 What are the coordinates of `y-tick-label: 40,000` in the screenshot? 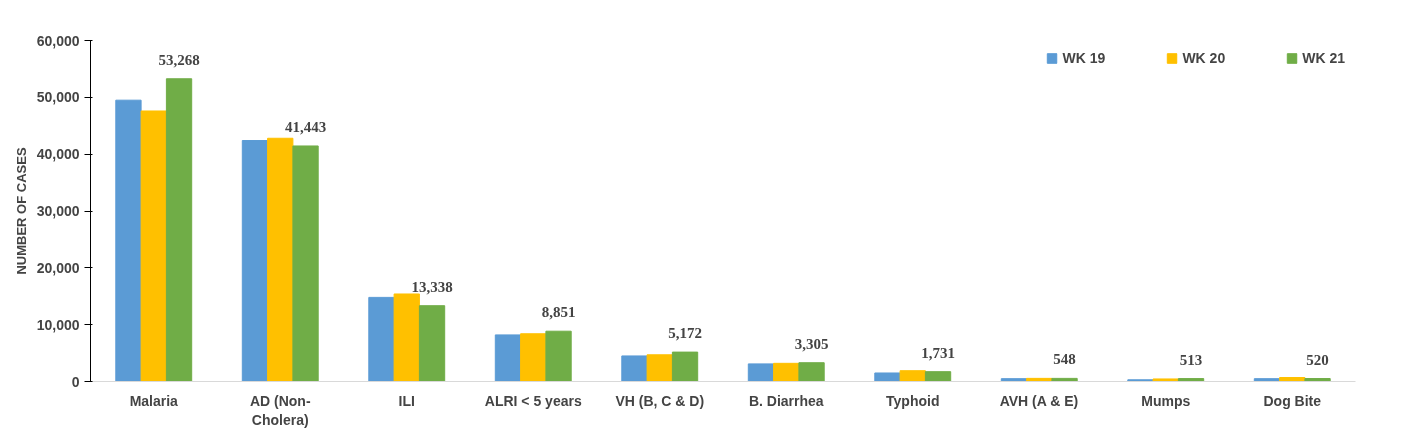 It's located at (58, 154).